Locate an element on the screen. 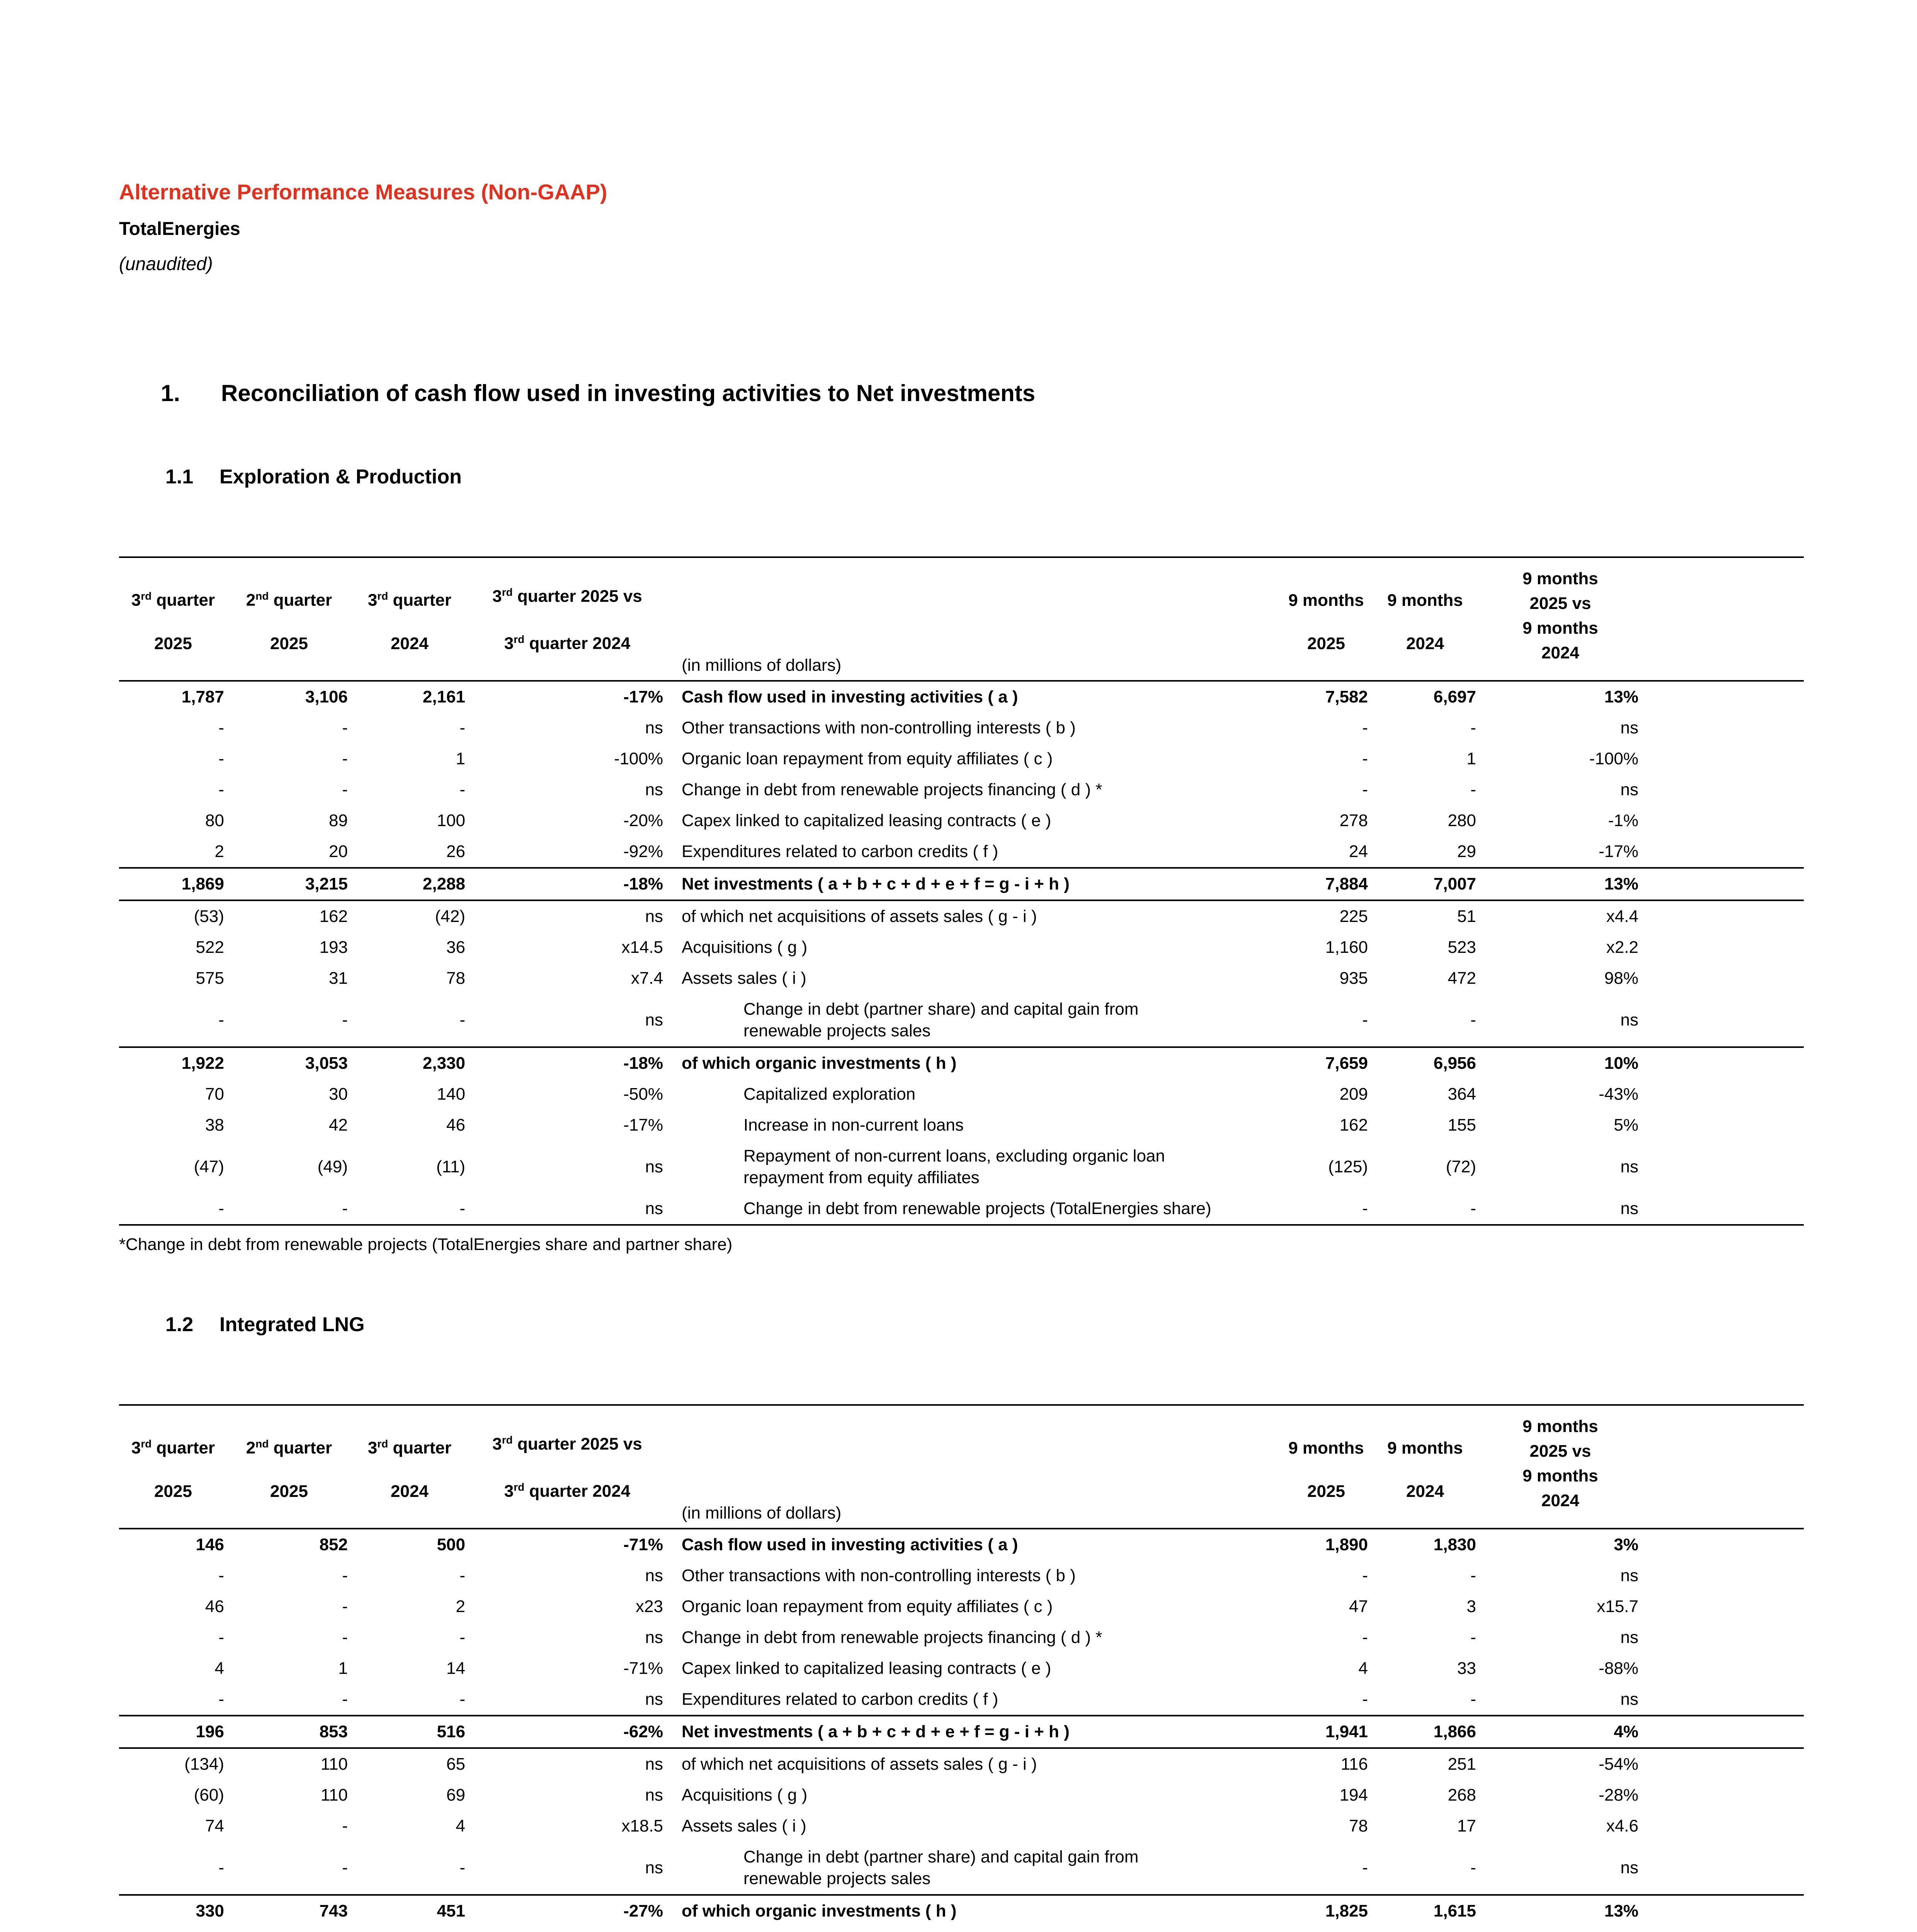 This screenshot has height=1932, width=1917. subsection-title: Exploration & Production is located at coordinates (341, 477).